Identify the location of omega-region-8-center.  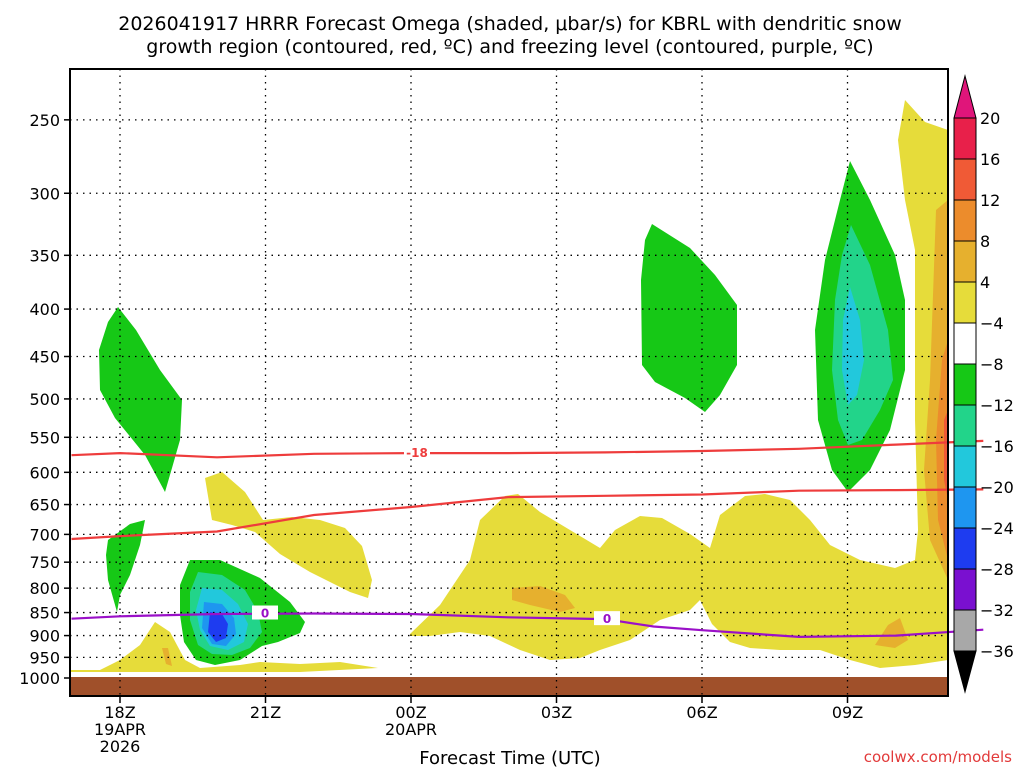
(543, 599).